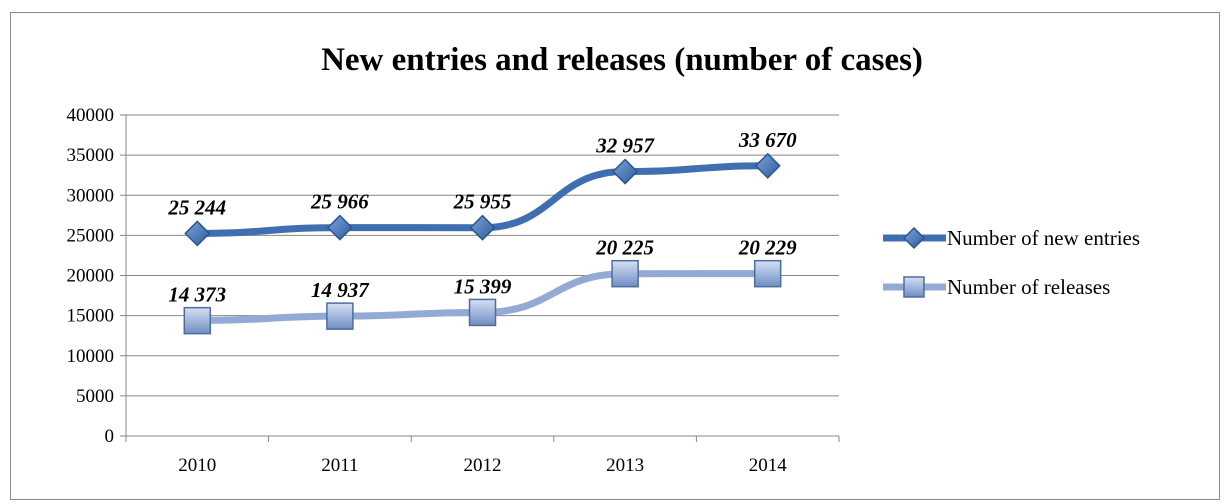 The width and height of the screenshot is (1224, 504). I want to click on data-label: 25 244, so click(196, 207).